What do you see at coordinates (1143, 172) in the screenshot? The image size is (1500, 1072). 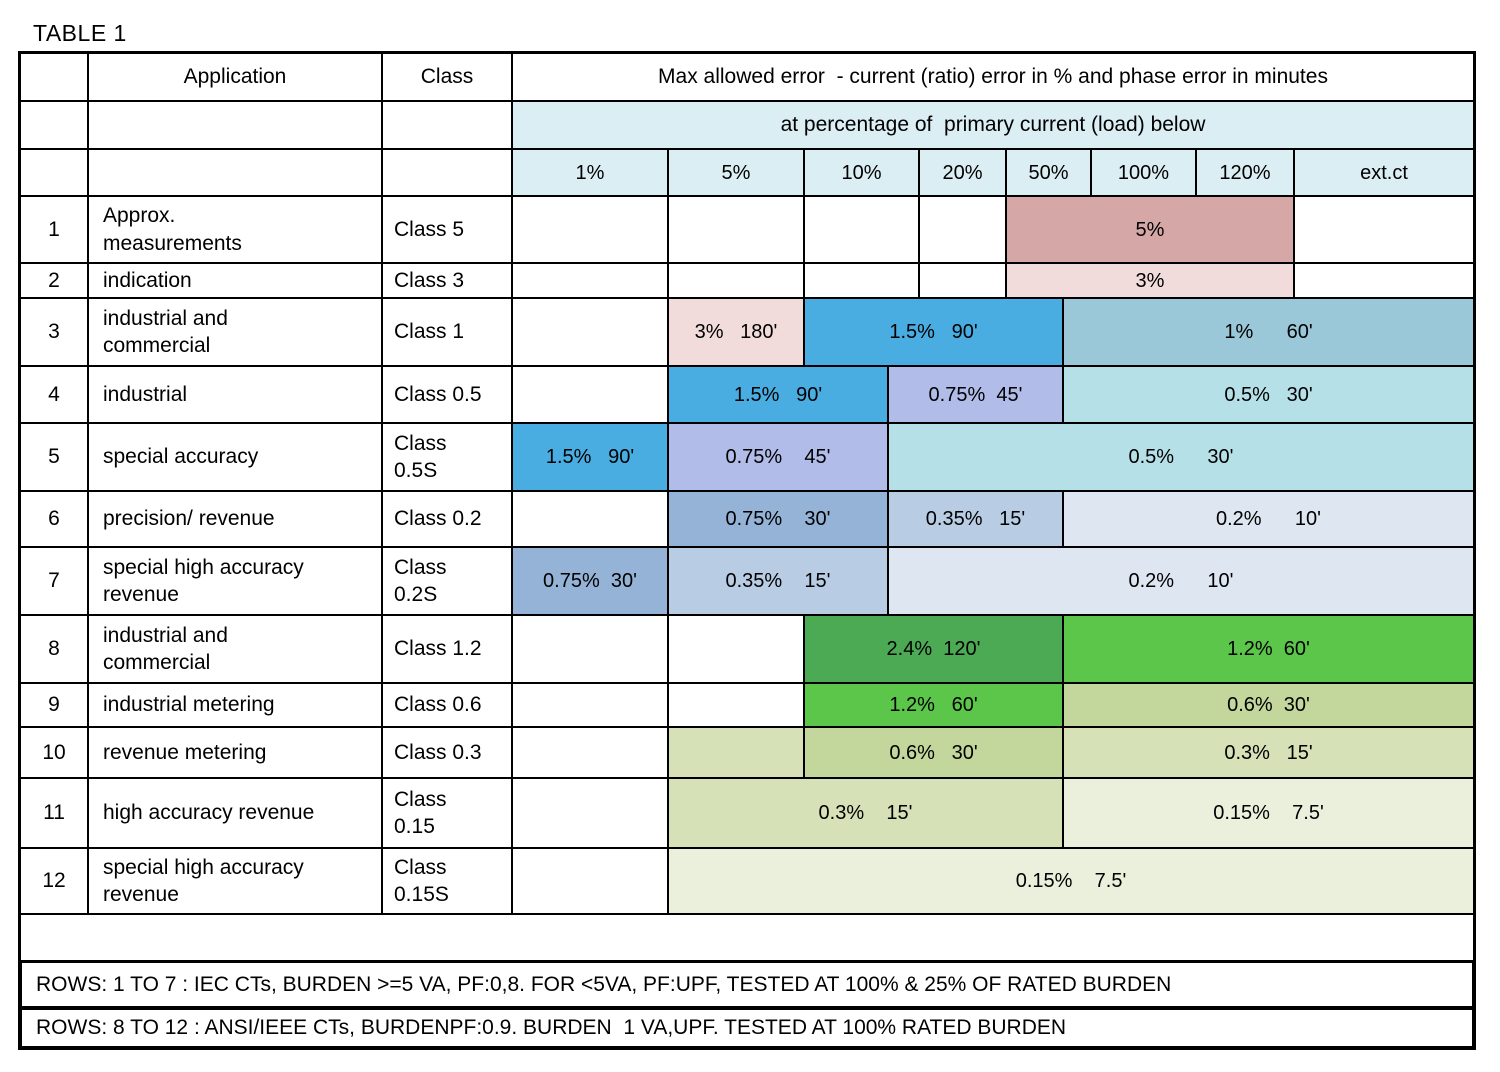 I see `load-header-100%: 100%` at bounding box center [1143, 172].